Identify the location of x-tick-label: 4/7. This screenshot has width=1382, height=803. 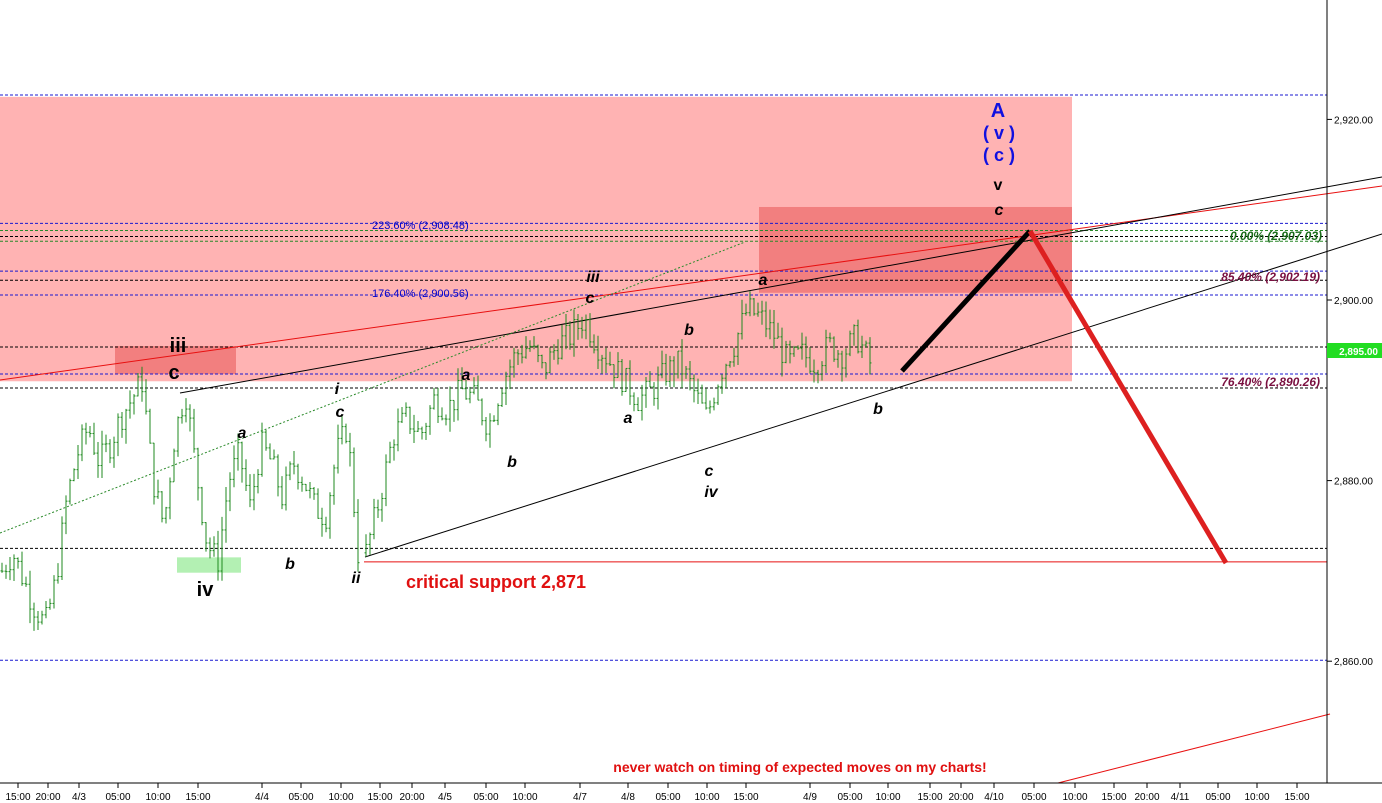
(580, 797).